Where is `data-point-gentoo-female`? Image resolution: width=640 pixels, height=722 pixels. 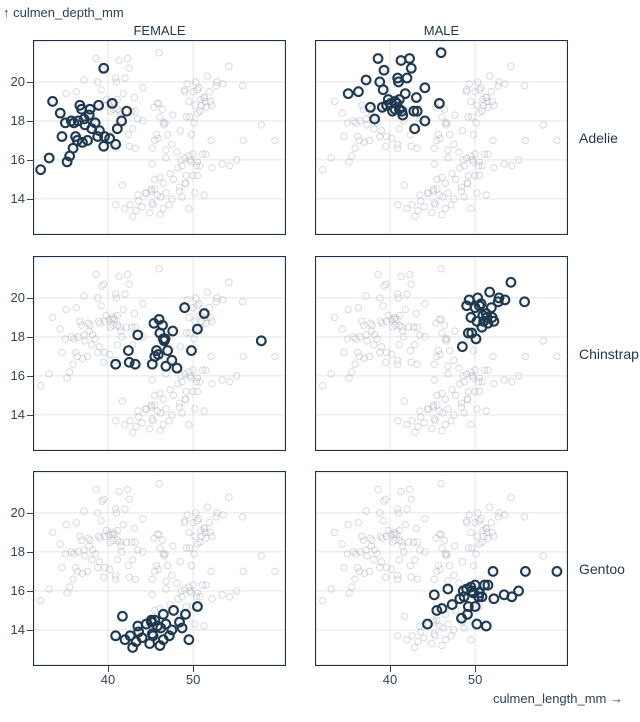 data-point-gentoo-female is located at coordinates (172, 630).